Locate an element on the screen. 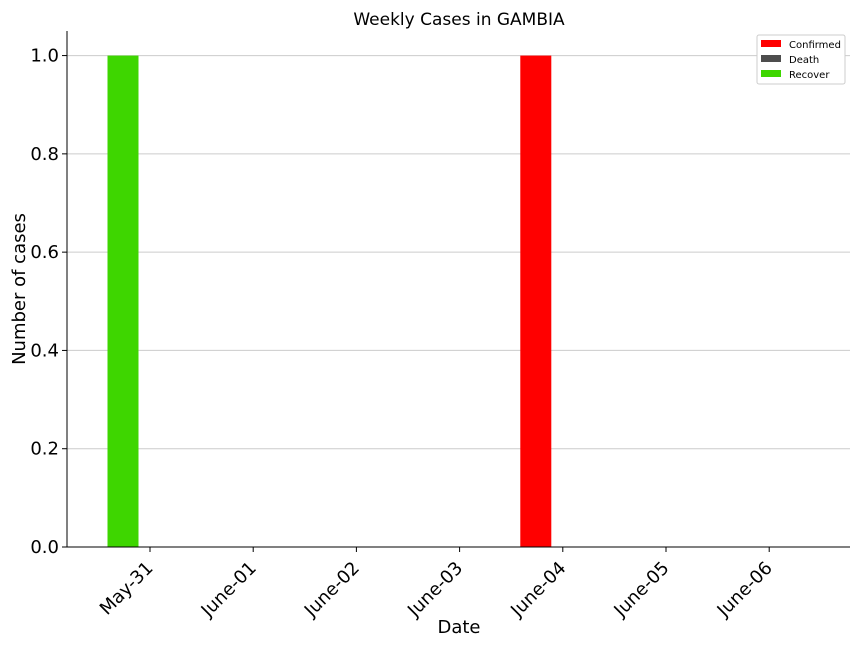 This screenshot has height=648, width=864. x-tick-label: June-03 is located at coordinates (435, 590).